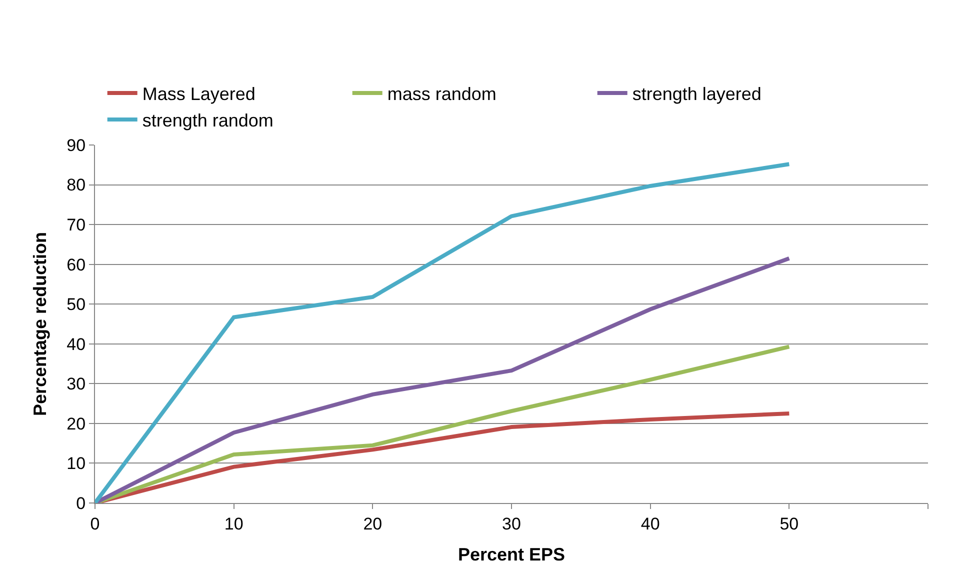 Image resolution: width=958 pixels, height=583 pixels. I want to click on y-tick-label: 20, so click(76, 424).